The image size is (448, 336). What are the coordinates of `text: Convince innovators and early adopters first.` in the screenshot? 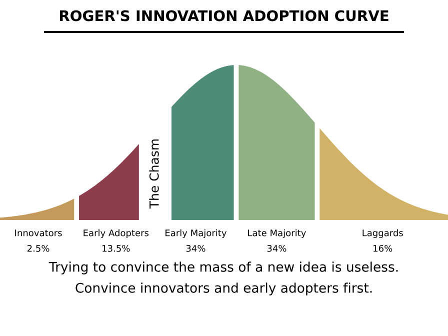 It's located at (224, 289).